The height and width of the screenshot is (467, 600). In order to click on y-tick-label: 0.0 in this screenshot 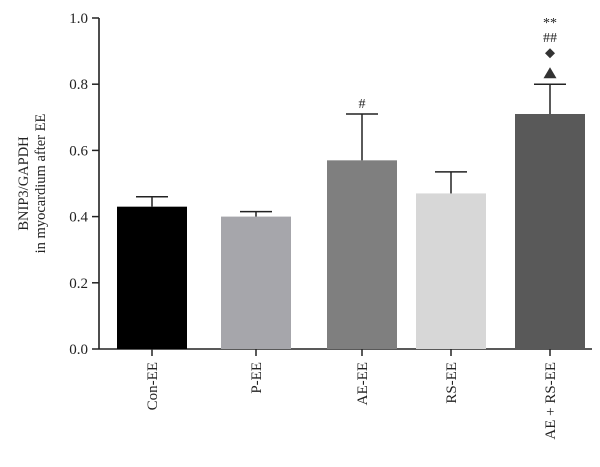, I will do `click(78, 350)`.